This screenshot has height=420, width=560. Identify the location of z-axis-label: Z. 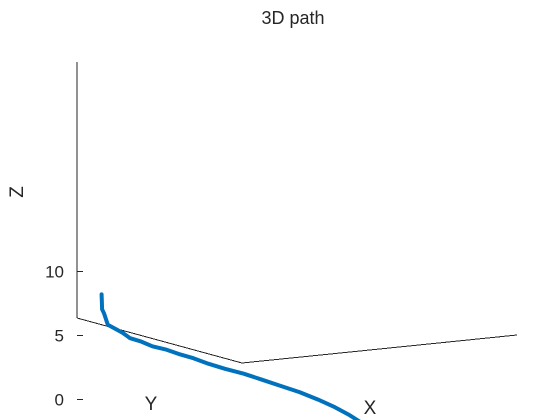
(17, 192).